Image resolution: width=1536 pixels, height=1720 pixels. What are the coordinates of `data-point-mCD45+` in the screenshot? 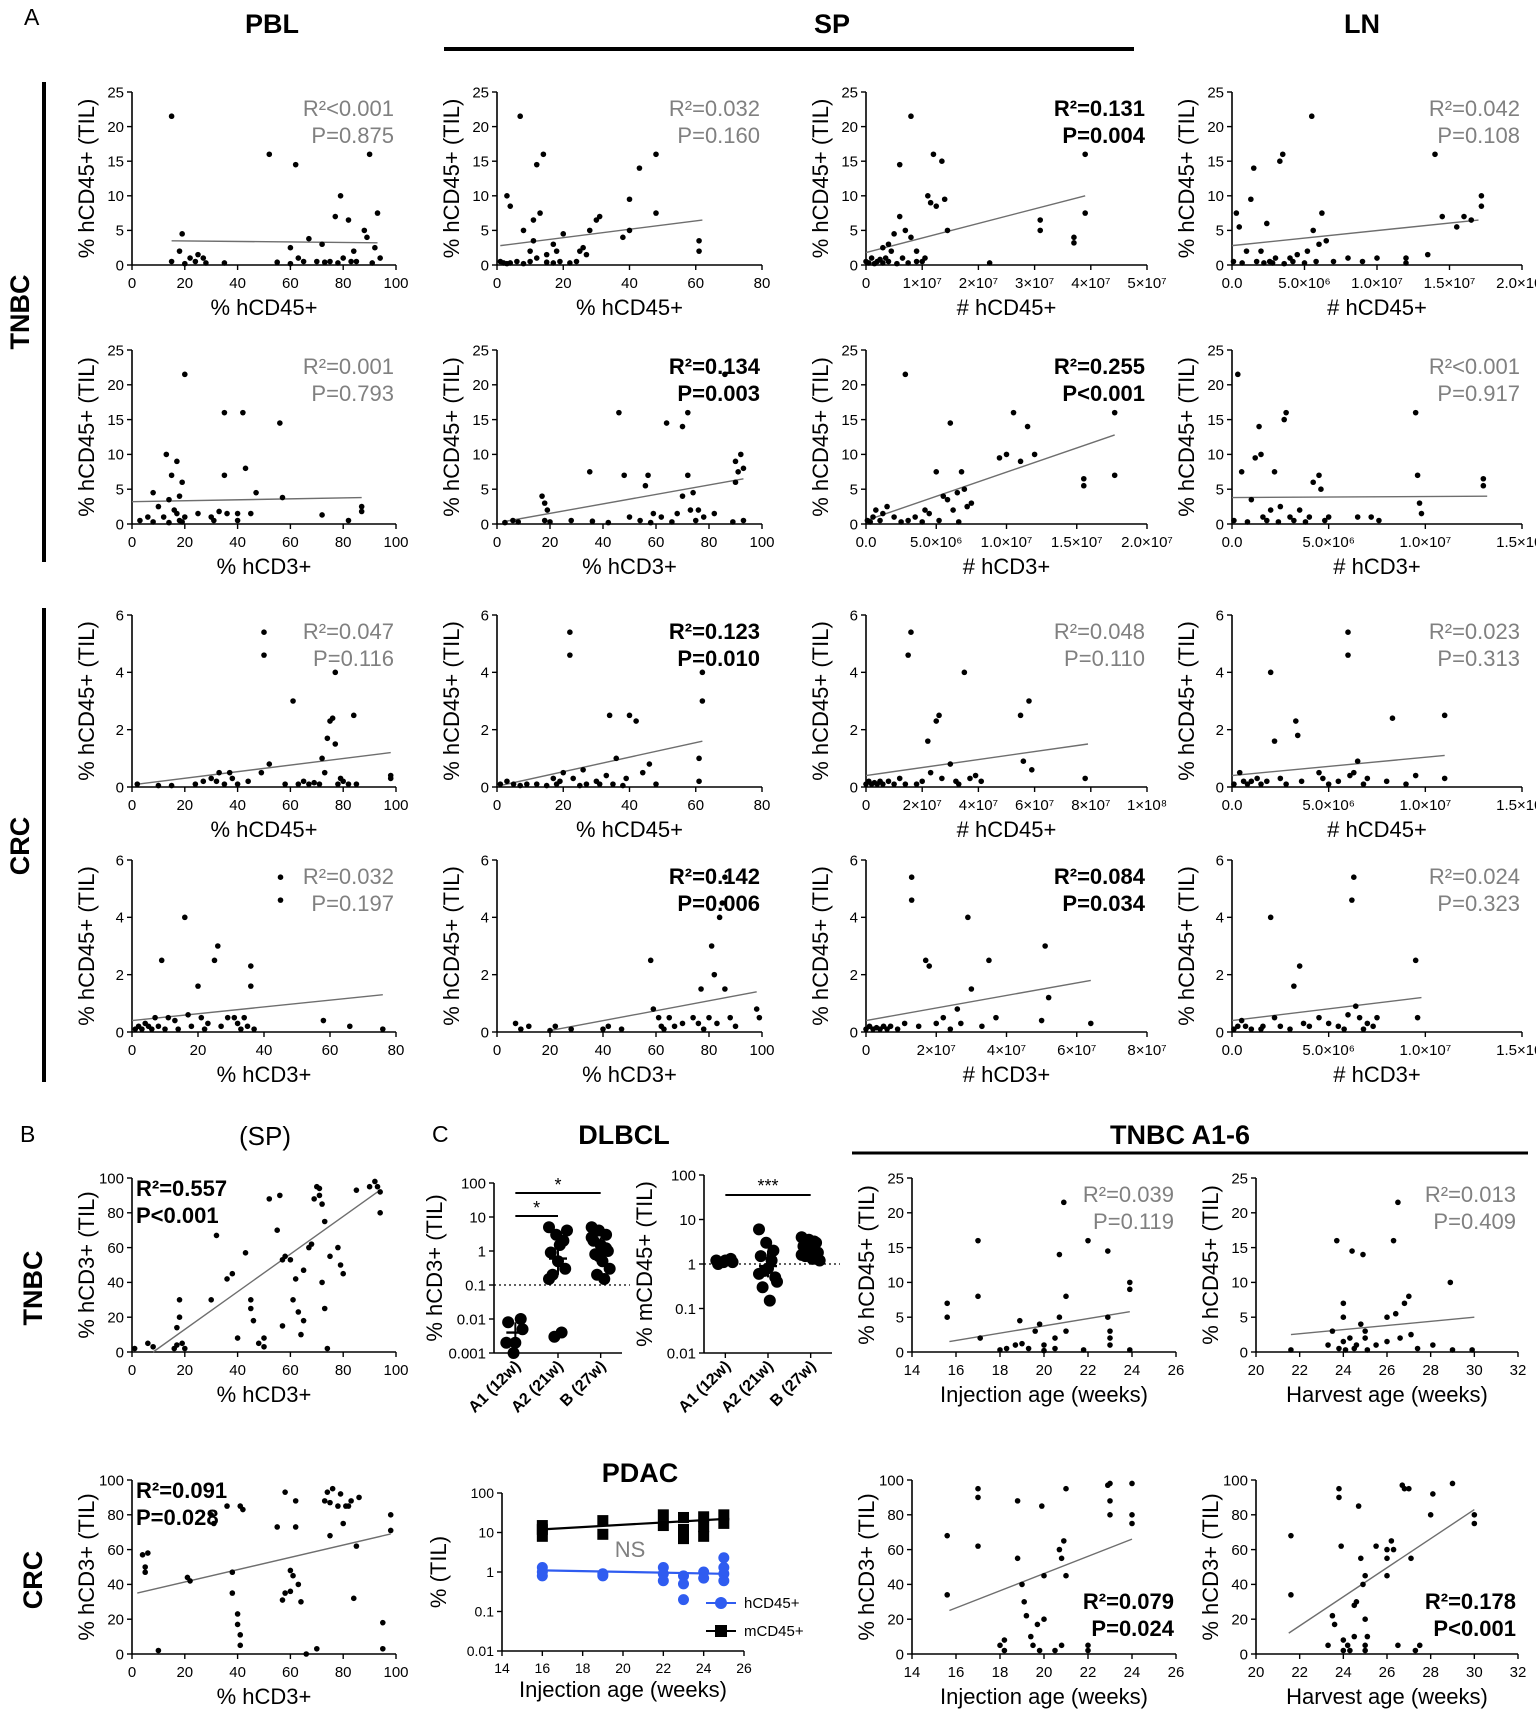 It's located at (704, 1527).